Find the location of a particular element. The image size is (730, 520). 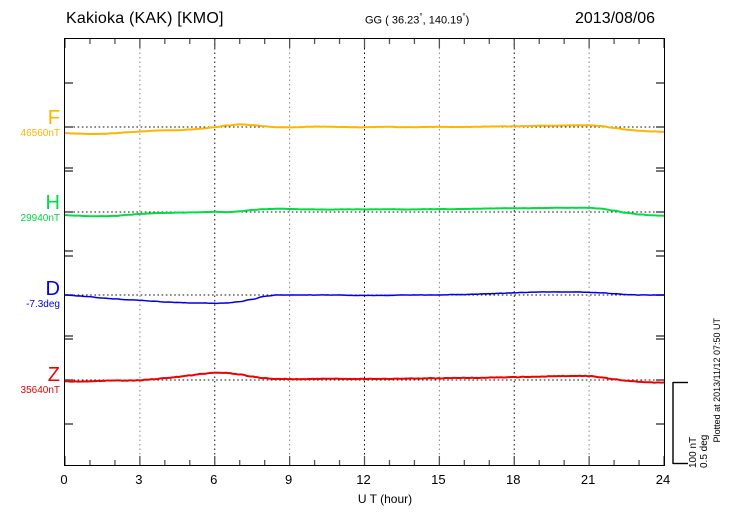

geo-prefix: GG ( 36.23 is located at coordinates (392, 20).